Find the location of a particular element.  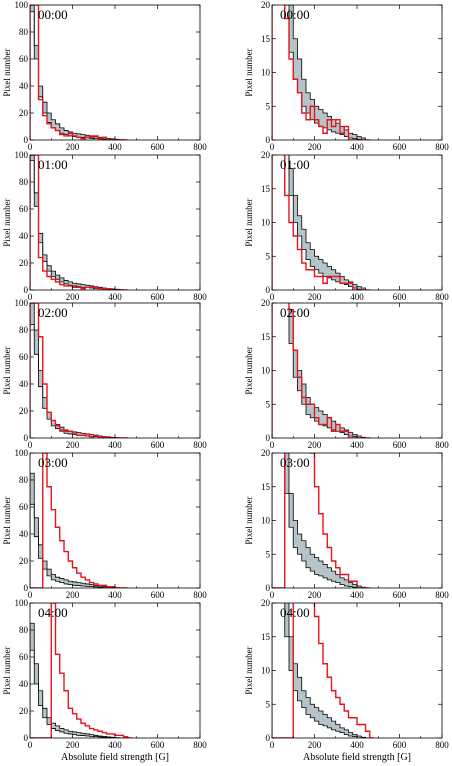

time-label: 01:00 is located at coordinates (53, 164).